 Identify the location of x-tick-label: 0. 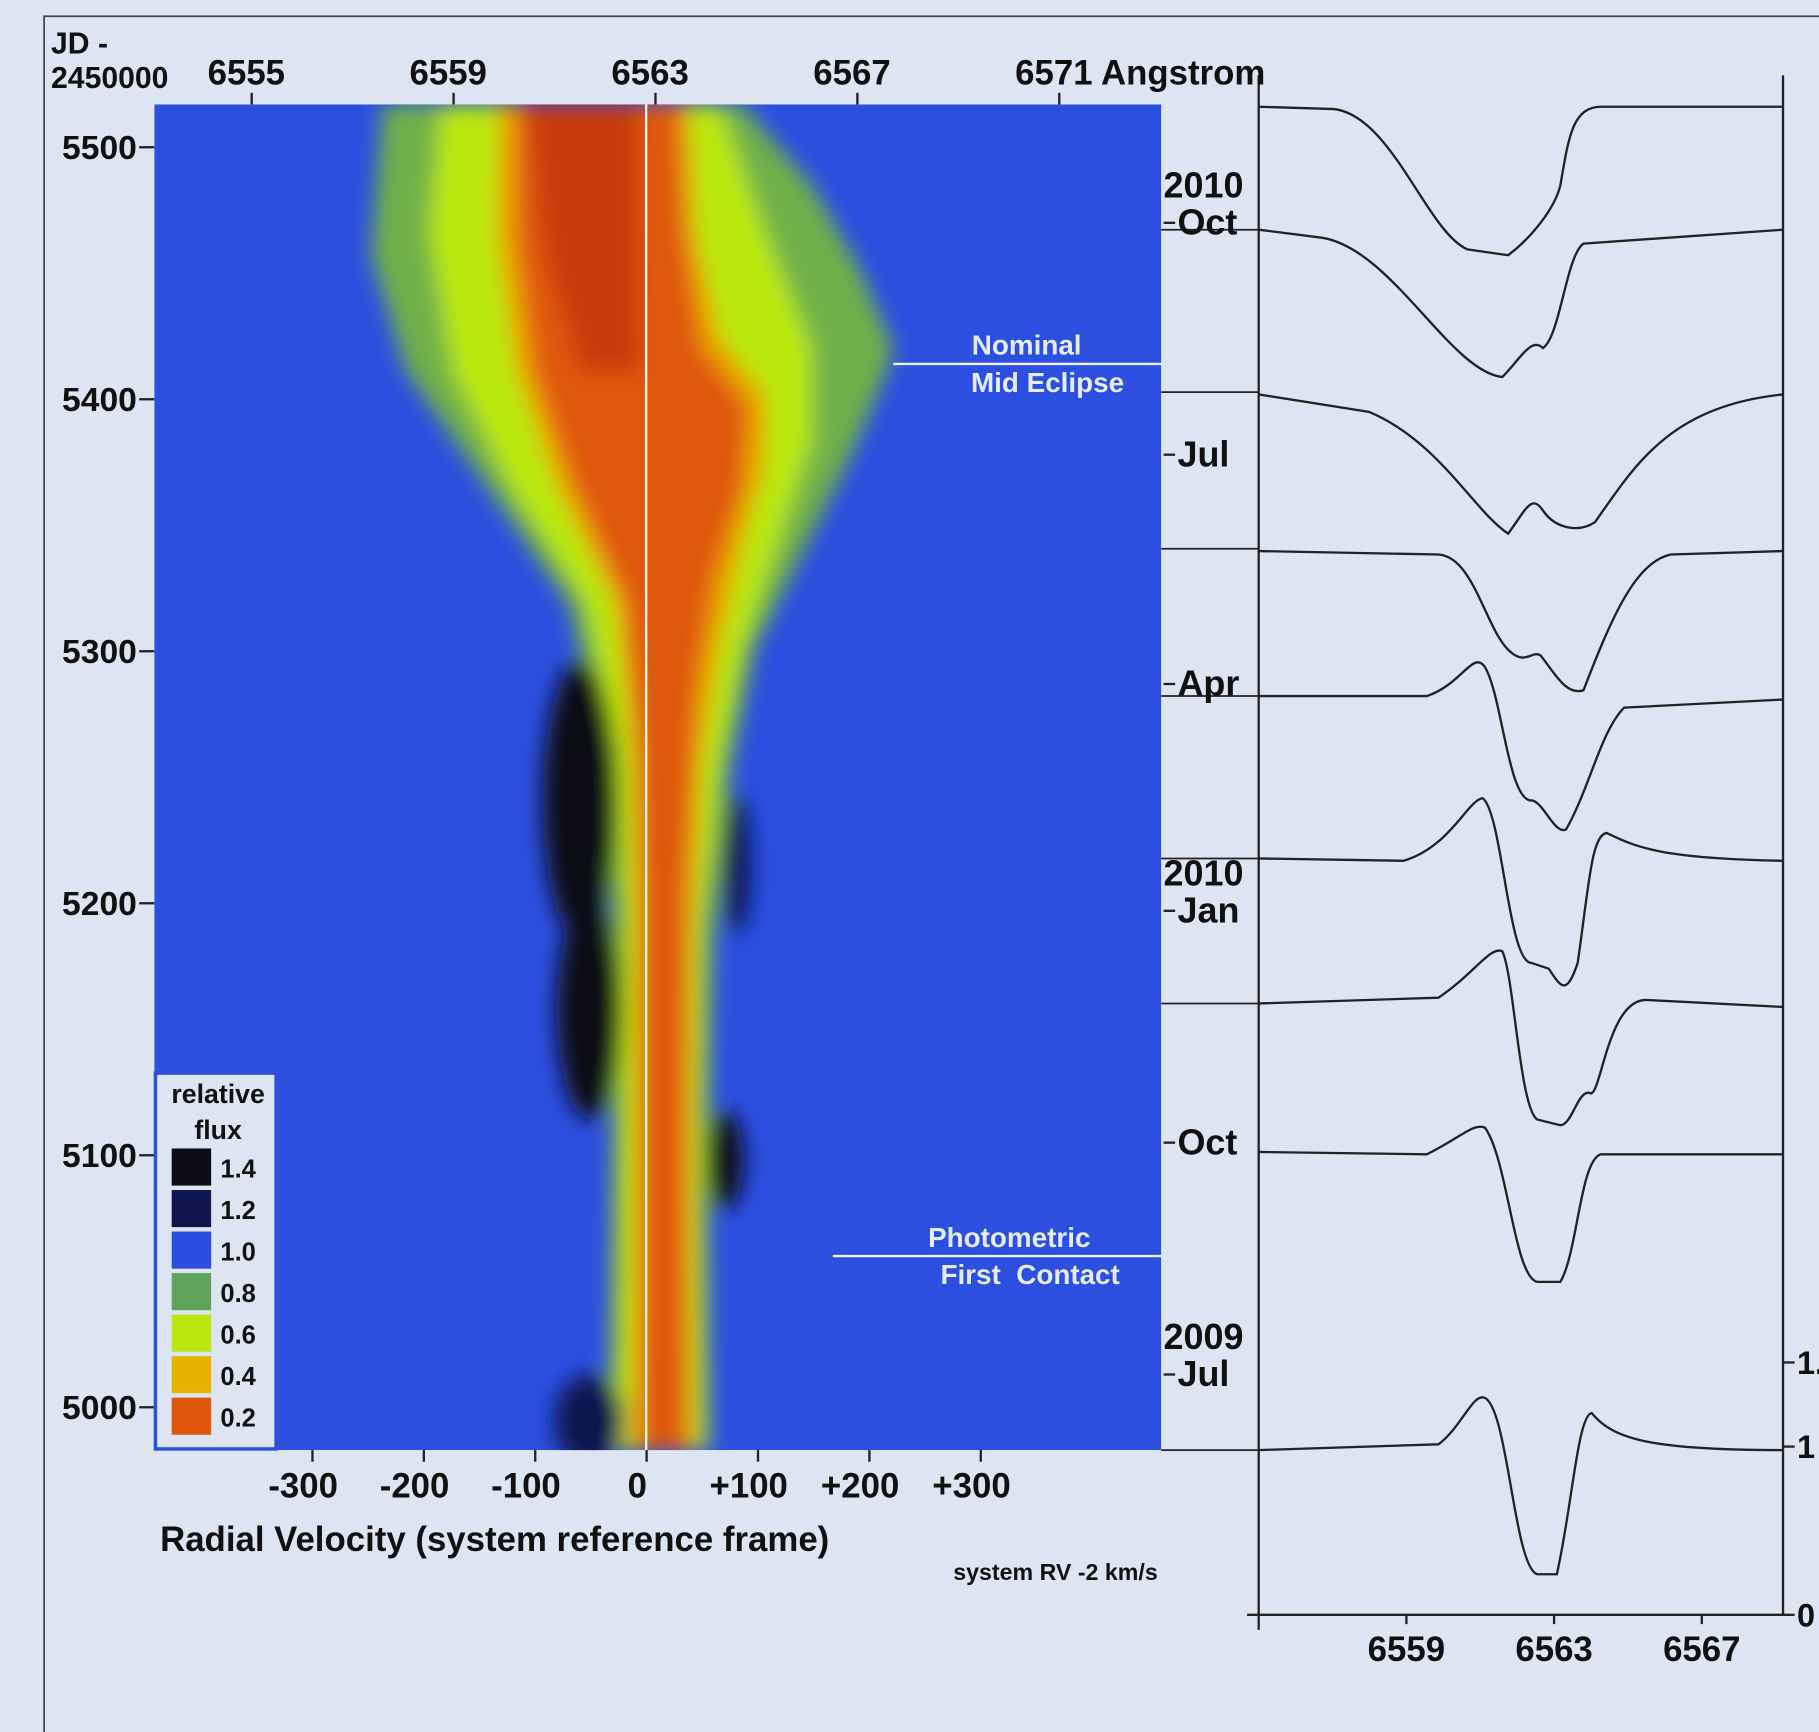
(637, 1486).